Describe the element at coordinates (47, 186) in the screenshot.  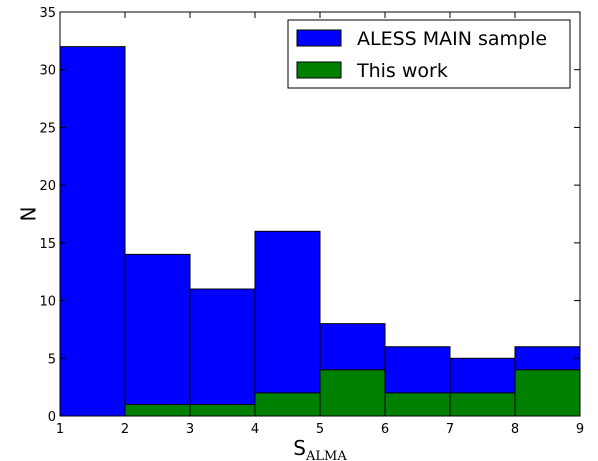
I see `y-tick-label: 20` at that location.